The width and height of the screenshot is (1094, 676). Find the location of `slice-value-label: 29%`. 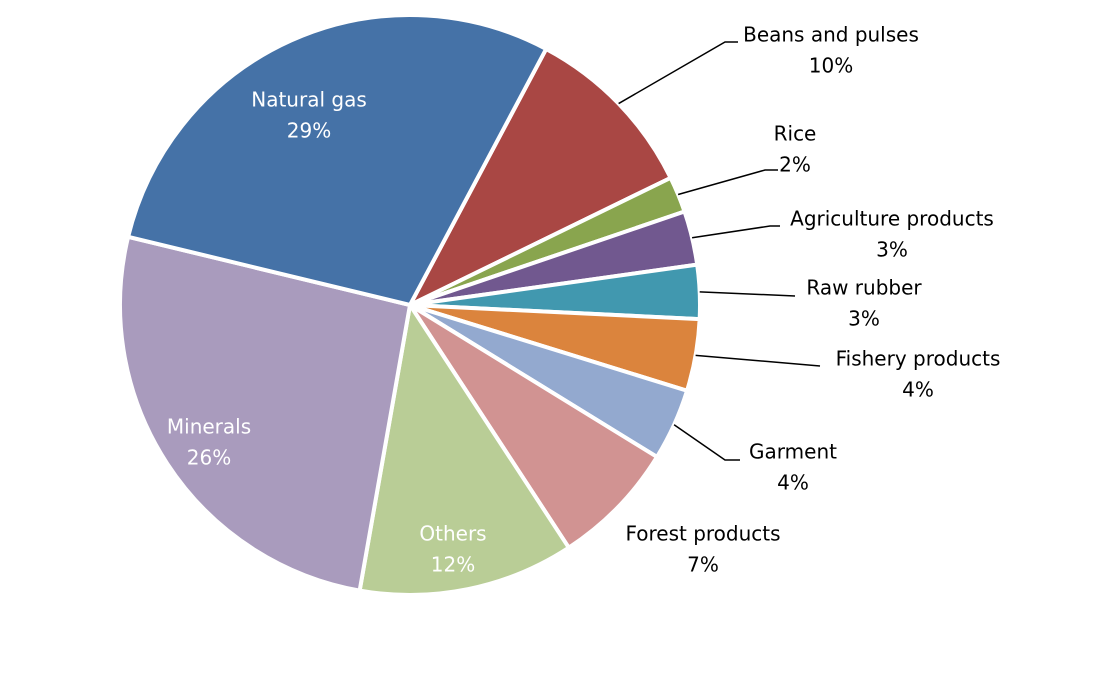

slice-value-label: 29% is located at coordinates (309, 131).